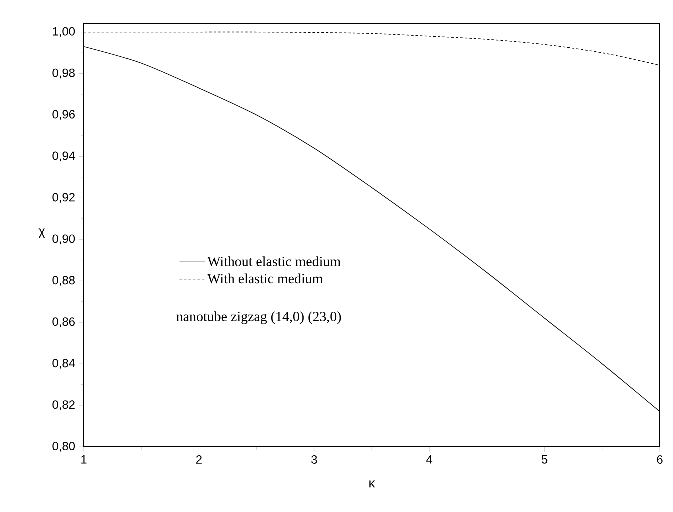  I want to click on y-tick-label: 0,84, so click(64, 364).